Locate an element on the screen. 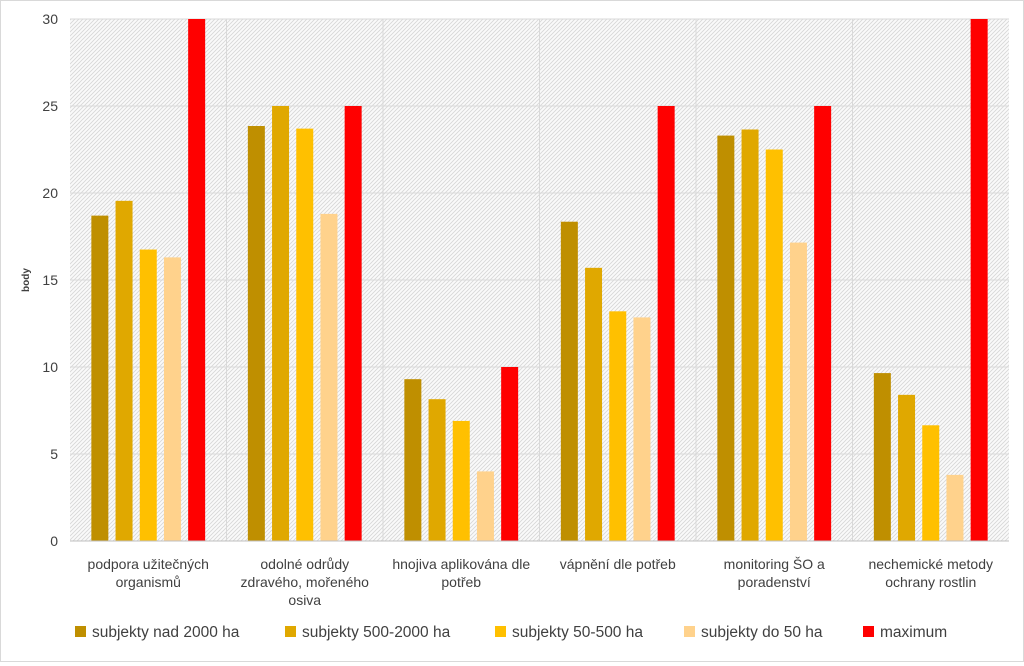 The image size is (1024, 666). x-tick-label: monitoring ŠO a poradenství is located at coordinates (774, 573).